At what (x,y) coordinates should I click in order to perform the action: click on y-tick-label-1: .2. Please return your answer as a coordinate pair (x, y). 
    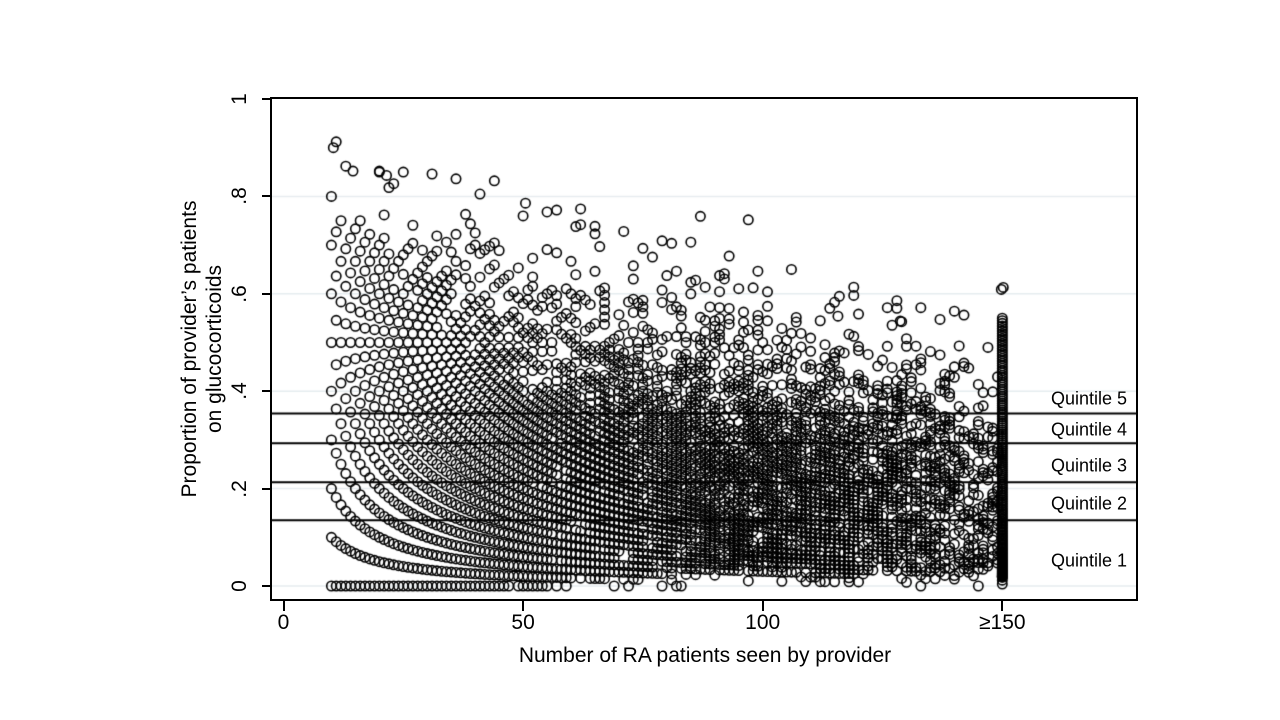
    Looking at the image, I should click on (239, 488).